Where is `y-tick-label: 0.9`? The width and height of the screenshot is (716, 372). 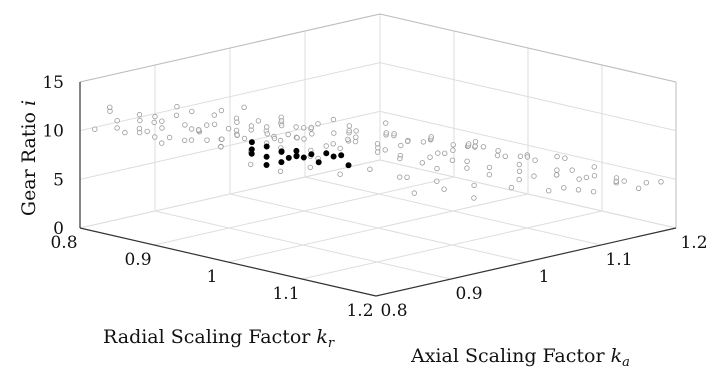
y-tick-label: 0.9 is located at coordinates (468, 294).